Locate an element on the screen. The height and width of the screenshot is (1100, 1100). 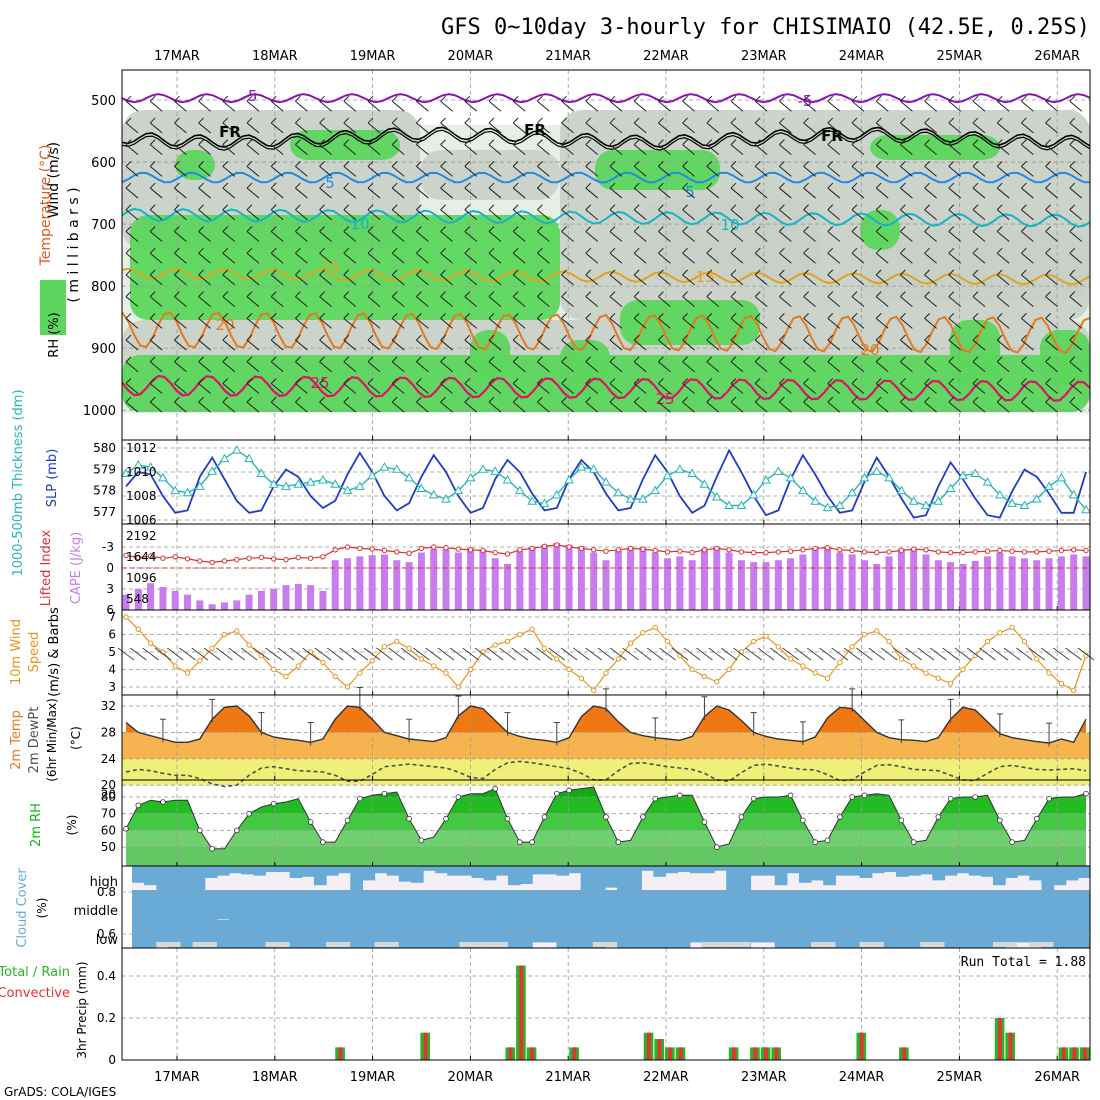
li-tick-label: 3 is located at coordinates (110, 589).